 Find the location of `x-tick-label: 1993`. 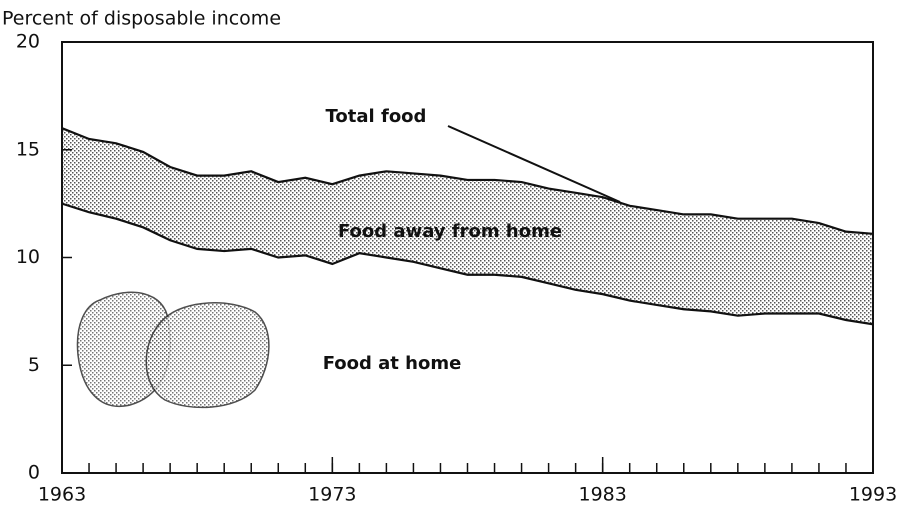

x-tick-label: 1993 is located at coordinates (873, 495).